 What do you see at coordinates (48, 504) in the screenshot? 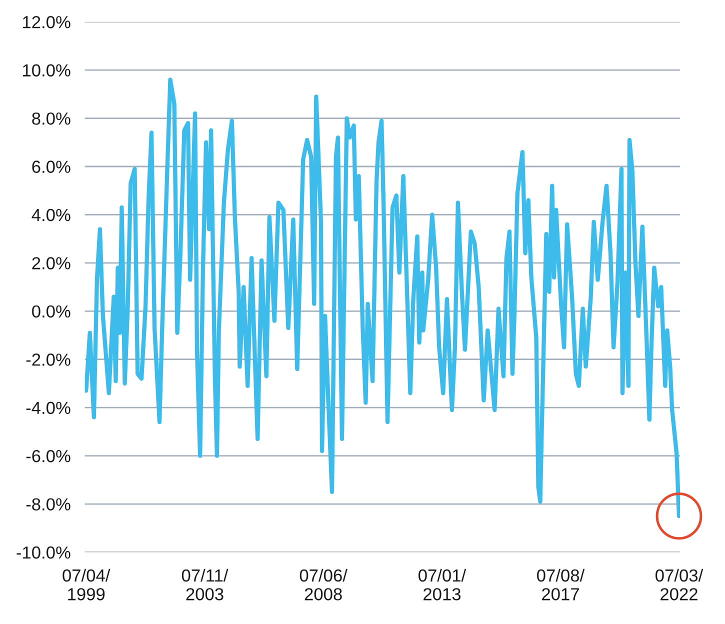
I see `y-tick-label: -8.0%` at bounding box center [48, 504].